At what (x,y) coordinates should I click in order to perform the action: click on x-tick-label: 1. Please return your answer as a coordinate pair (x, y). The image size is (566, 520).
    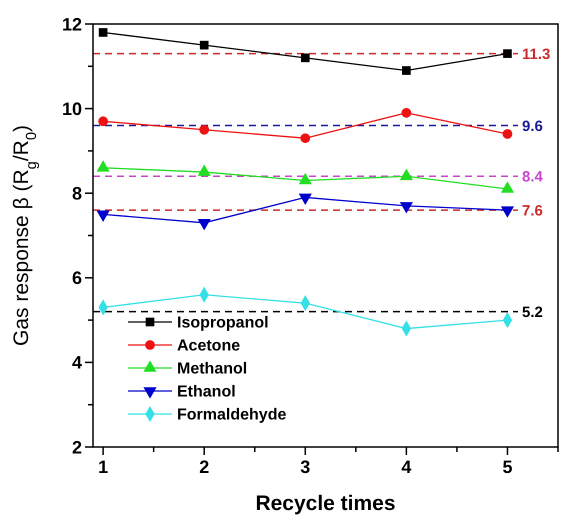
    Looking at the image, I should click on (103, 467).